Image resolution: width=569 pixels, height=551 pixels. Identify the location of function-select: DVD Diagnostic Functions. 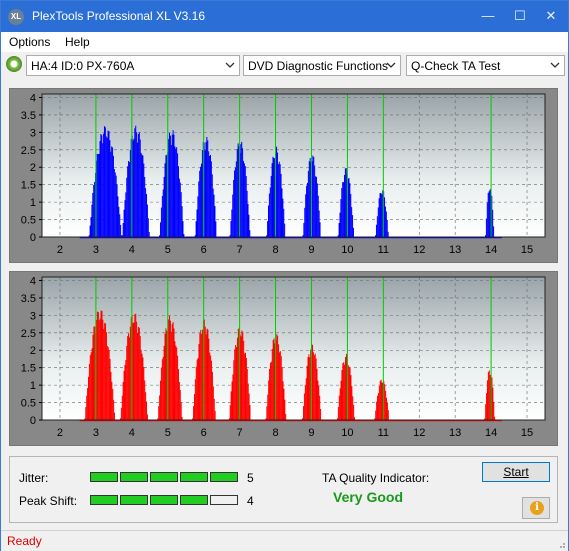
(322, 65).